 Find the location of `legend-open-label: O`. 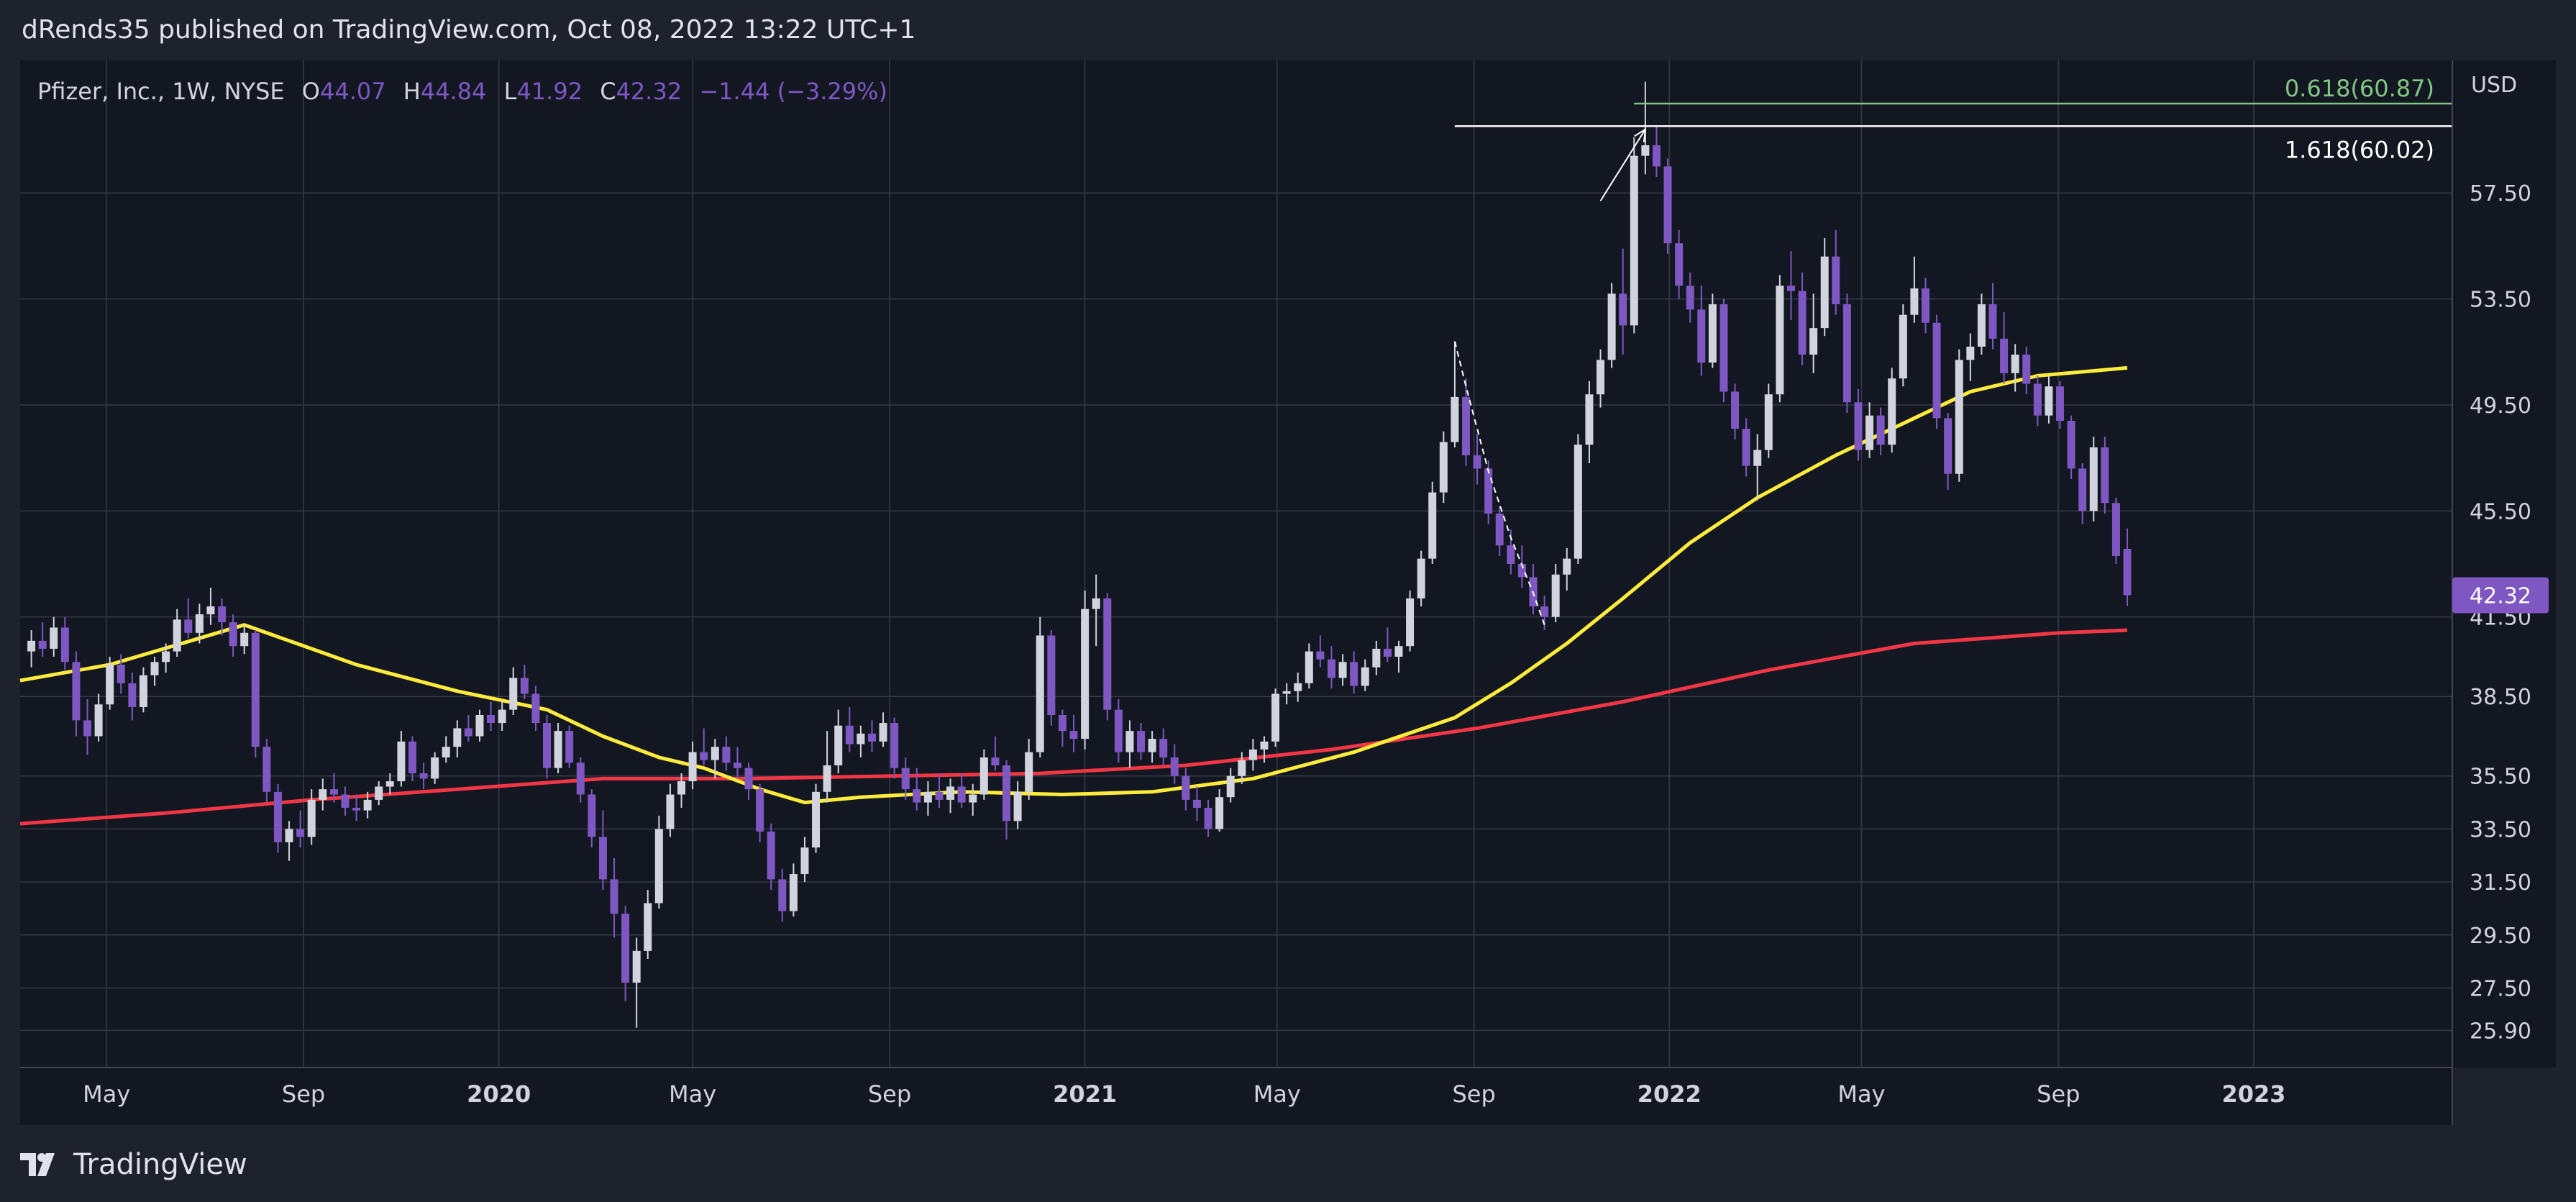

legend-open-label: O is located at coordinates (311, 92).